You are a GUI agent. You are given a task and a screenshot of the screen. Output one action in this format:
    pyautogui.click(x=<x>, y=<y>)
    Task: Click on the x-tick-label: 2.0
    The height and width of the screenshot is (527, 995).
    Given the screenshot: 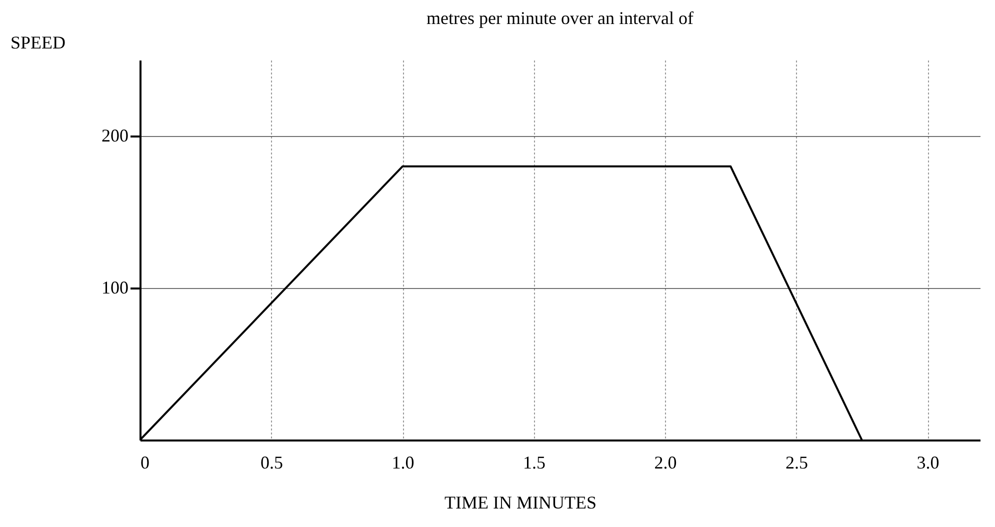 What is the action you would take?
    pyautogui.click(x=665, y=462)
    